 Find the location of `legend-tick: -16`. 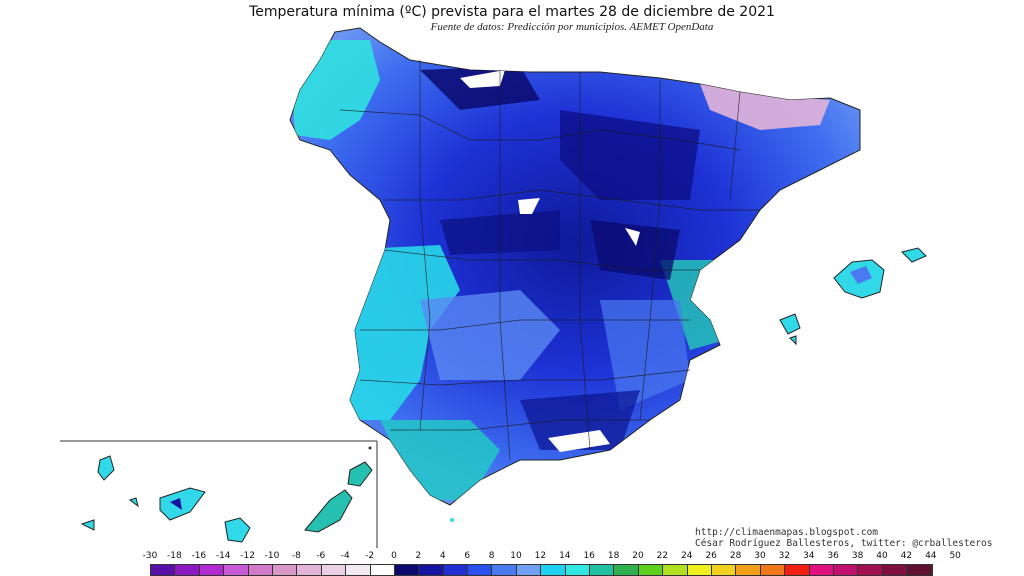

legend-tick: -16 is located at coordinates (199, 556).